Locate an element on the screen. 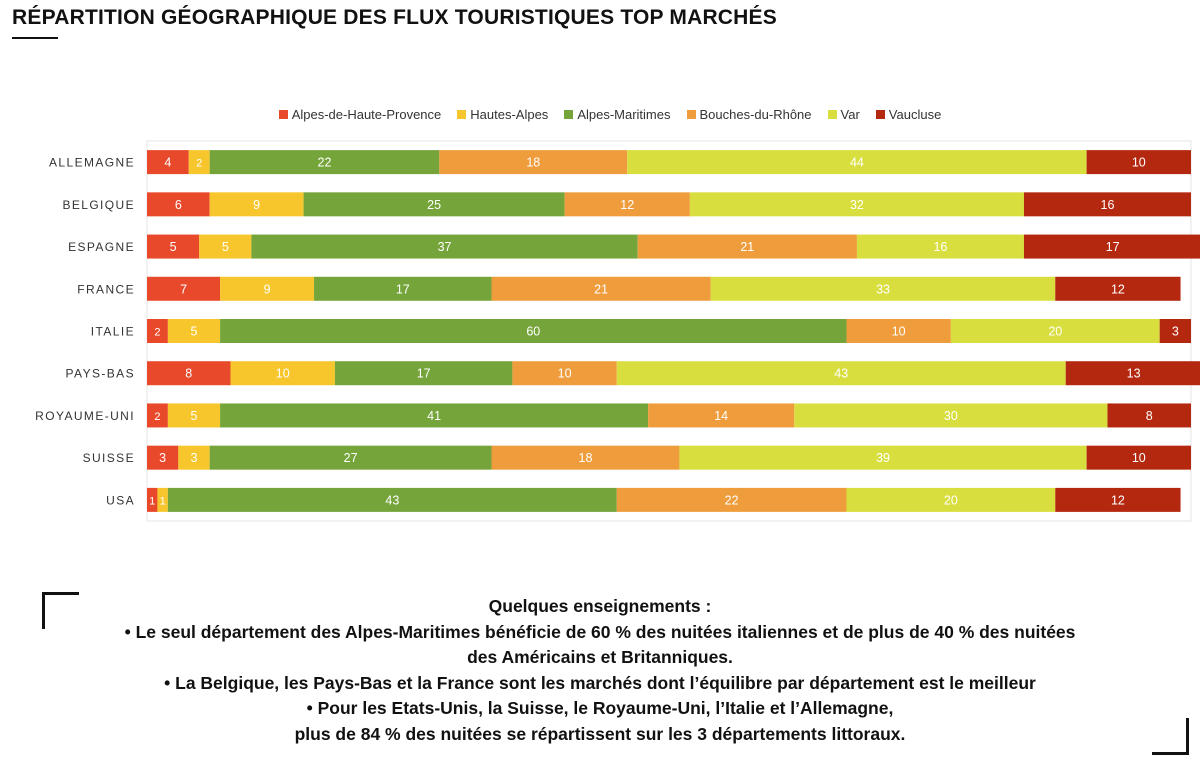 Image resolution: width=1200 pixels, height=760 pixels. data-label: 6 is located at coordinates (178, 205).